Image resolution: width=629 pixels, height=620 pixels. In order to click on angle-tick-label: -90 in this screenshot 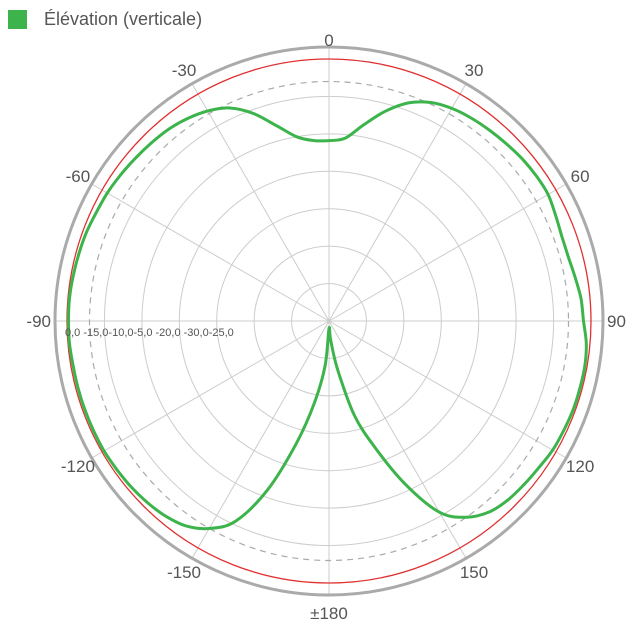, I will do `click(38, 321)`.